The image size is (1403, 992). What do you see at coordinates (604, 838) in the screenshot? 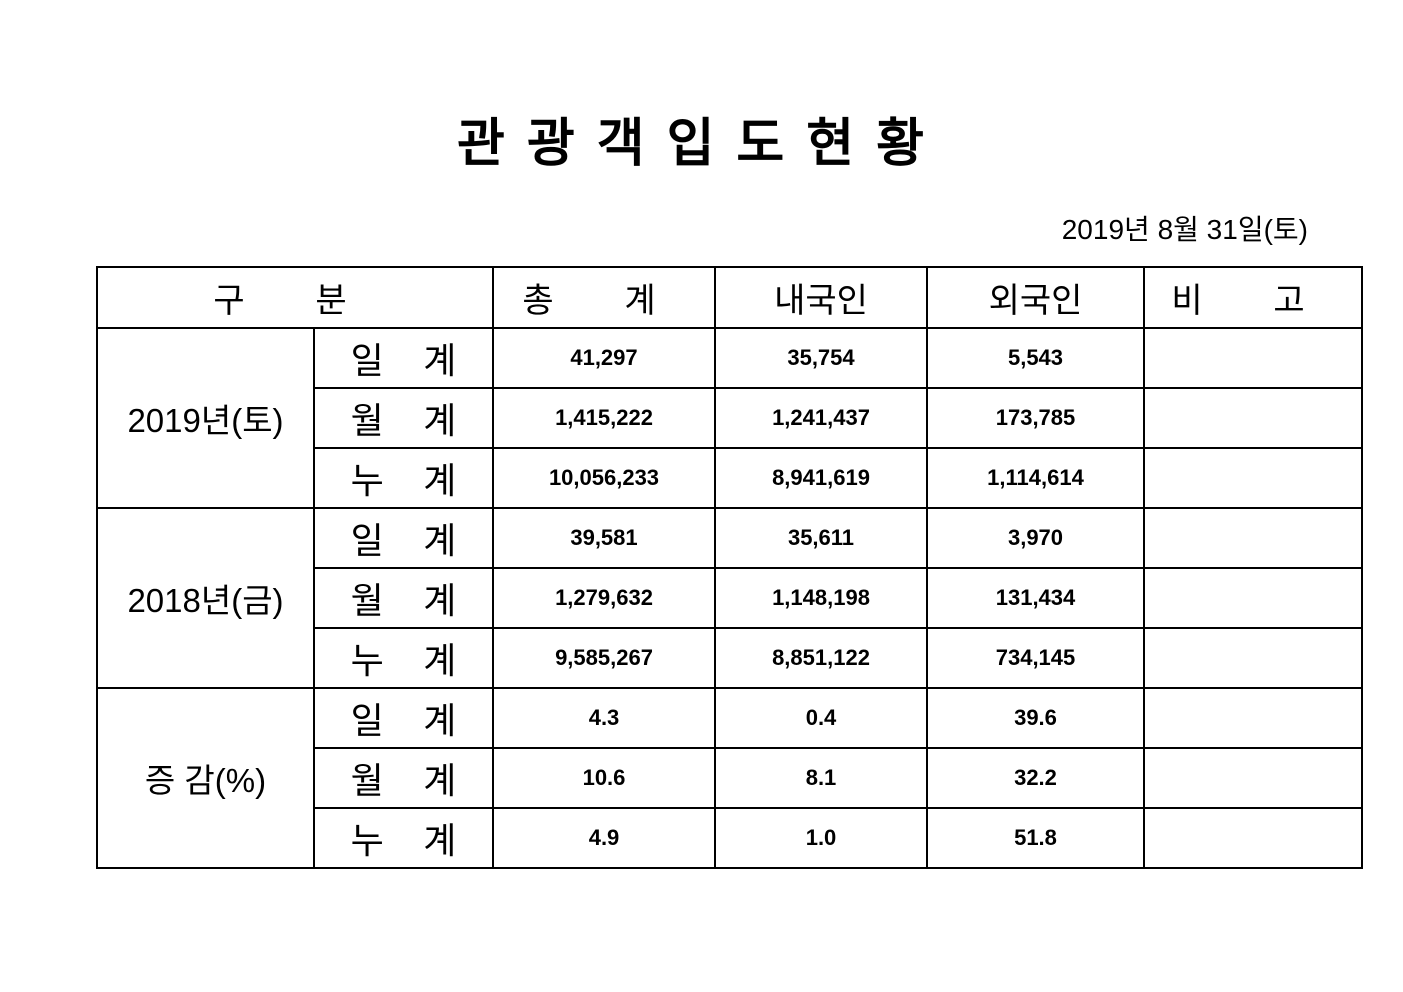
I see `cell-total: 4.9` at bounding box center [604, 838].